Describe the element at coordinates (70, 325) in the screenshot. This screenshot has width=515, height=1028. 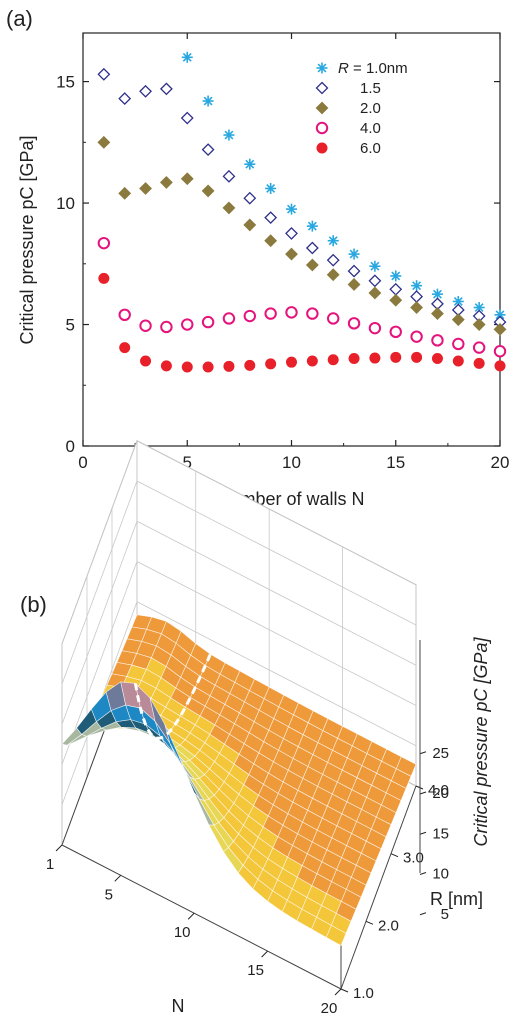
I see `y-tick-label: 5` at that location.